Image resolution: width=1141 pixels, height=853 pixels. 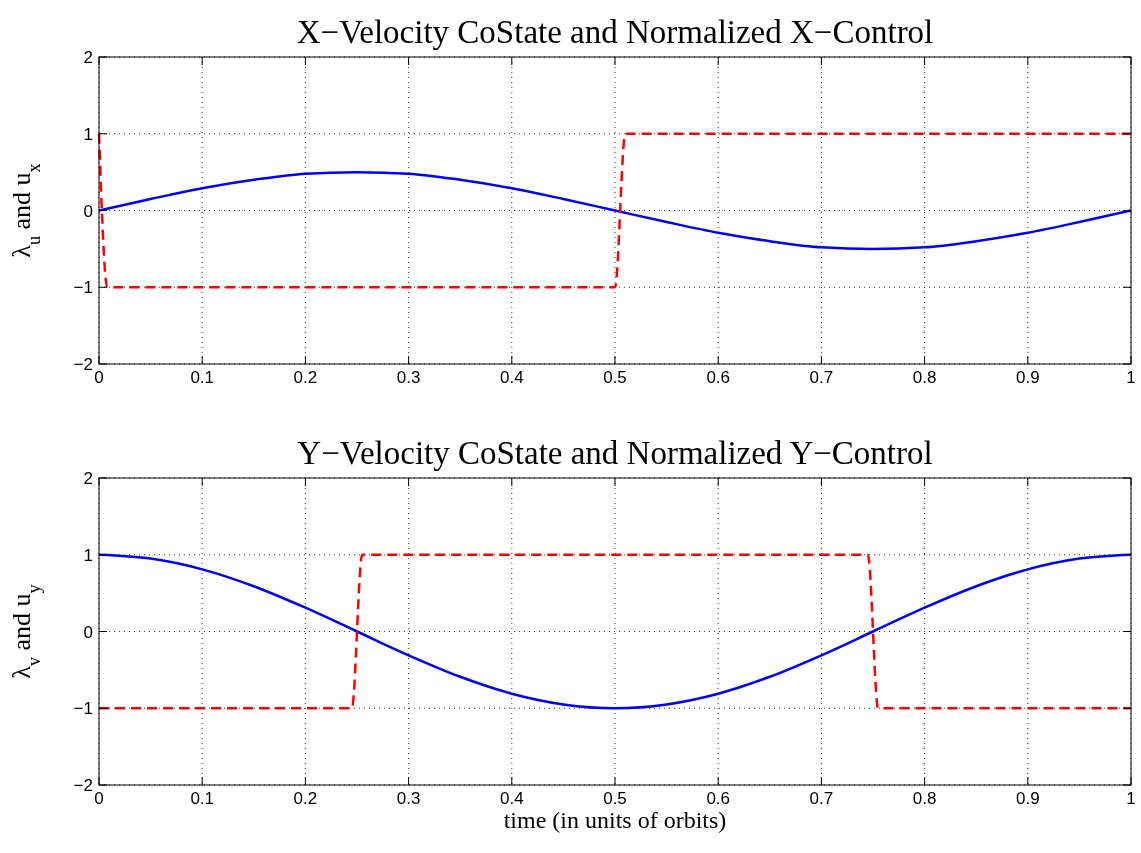 What do you see at coordinates (615, 210) in the screenshot?
I see `line-series` at bounding box center [615, 210].